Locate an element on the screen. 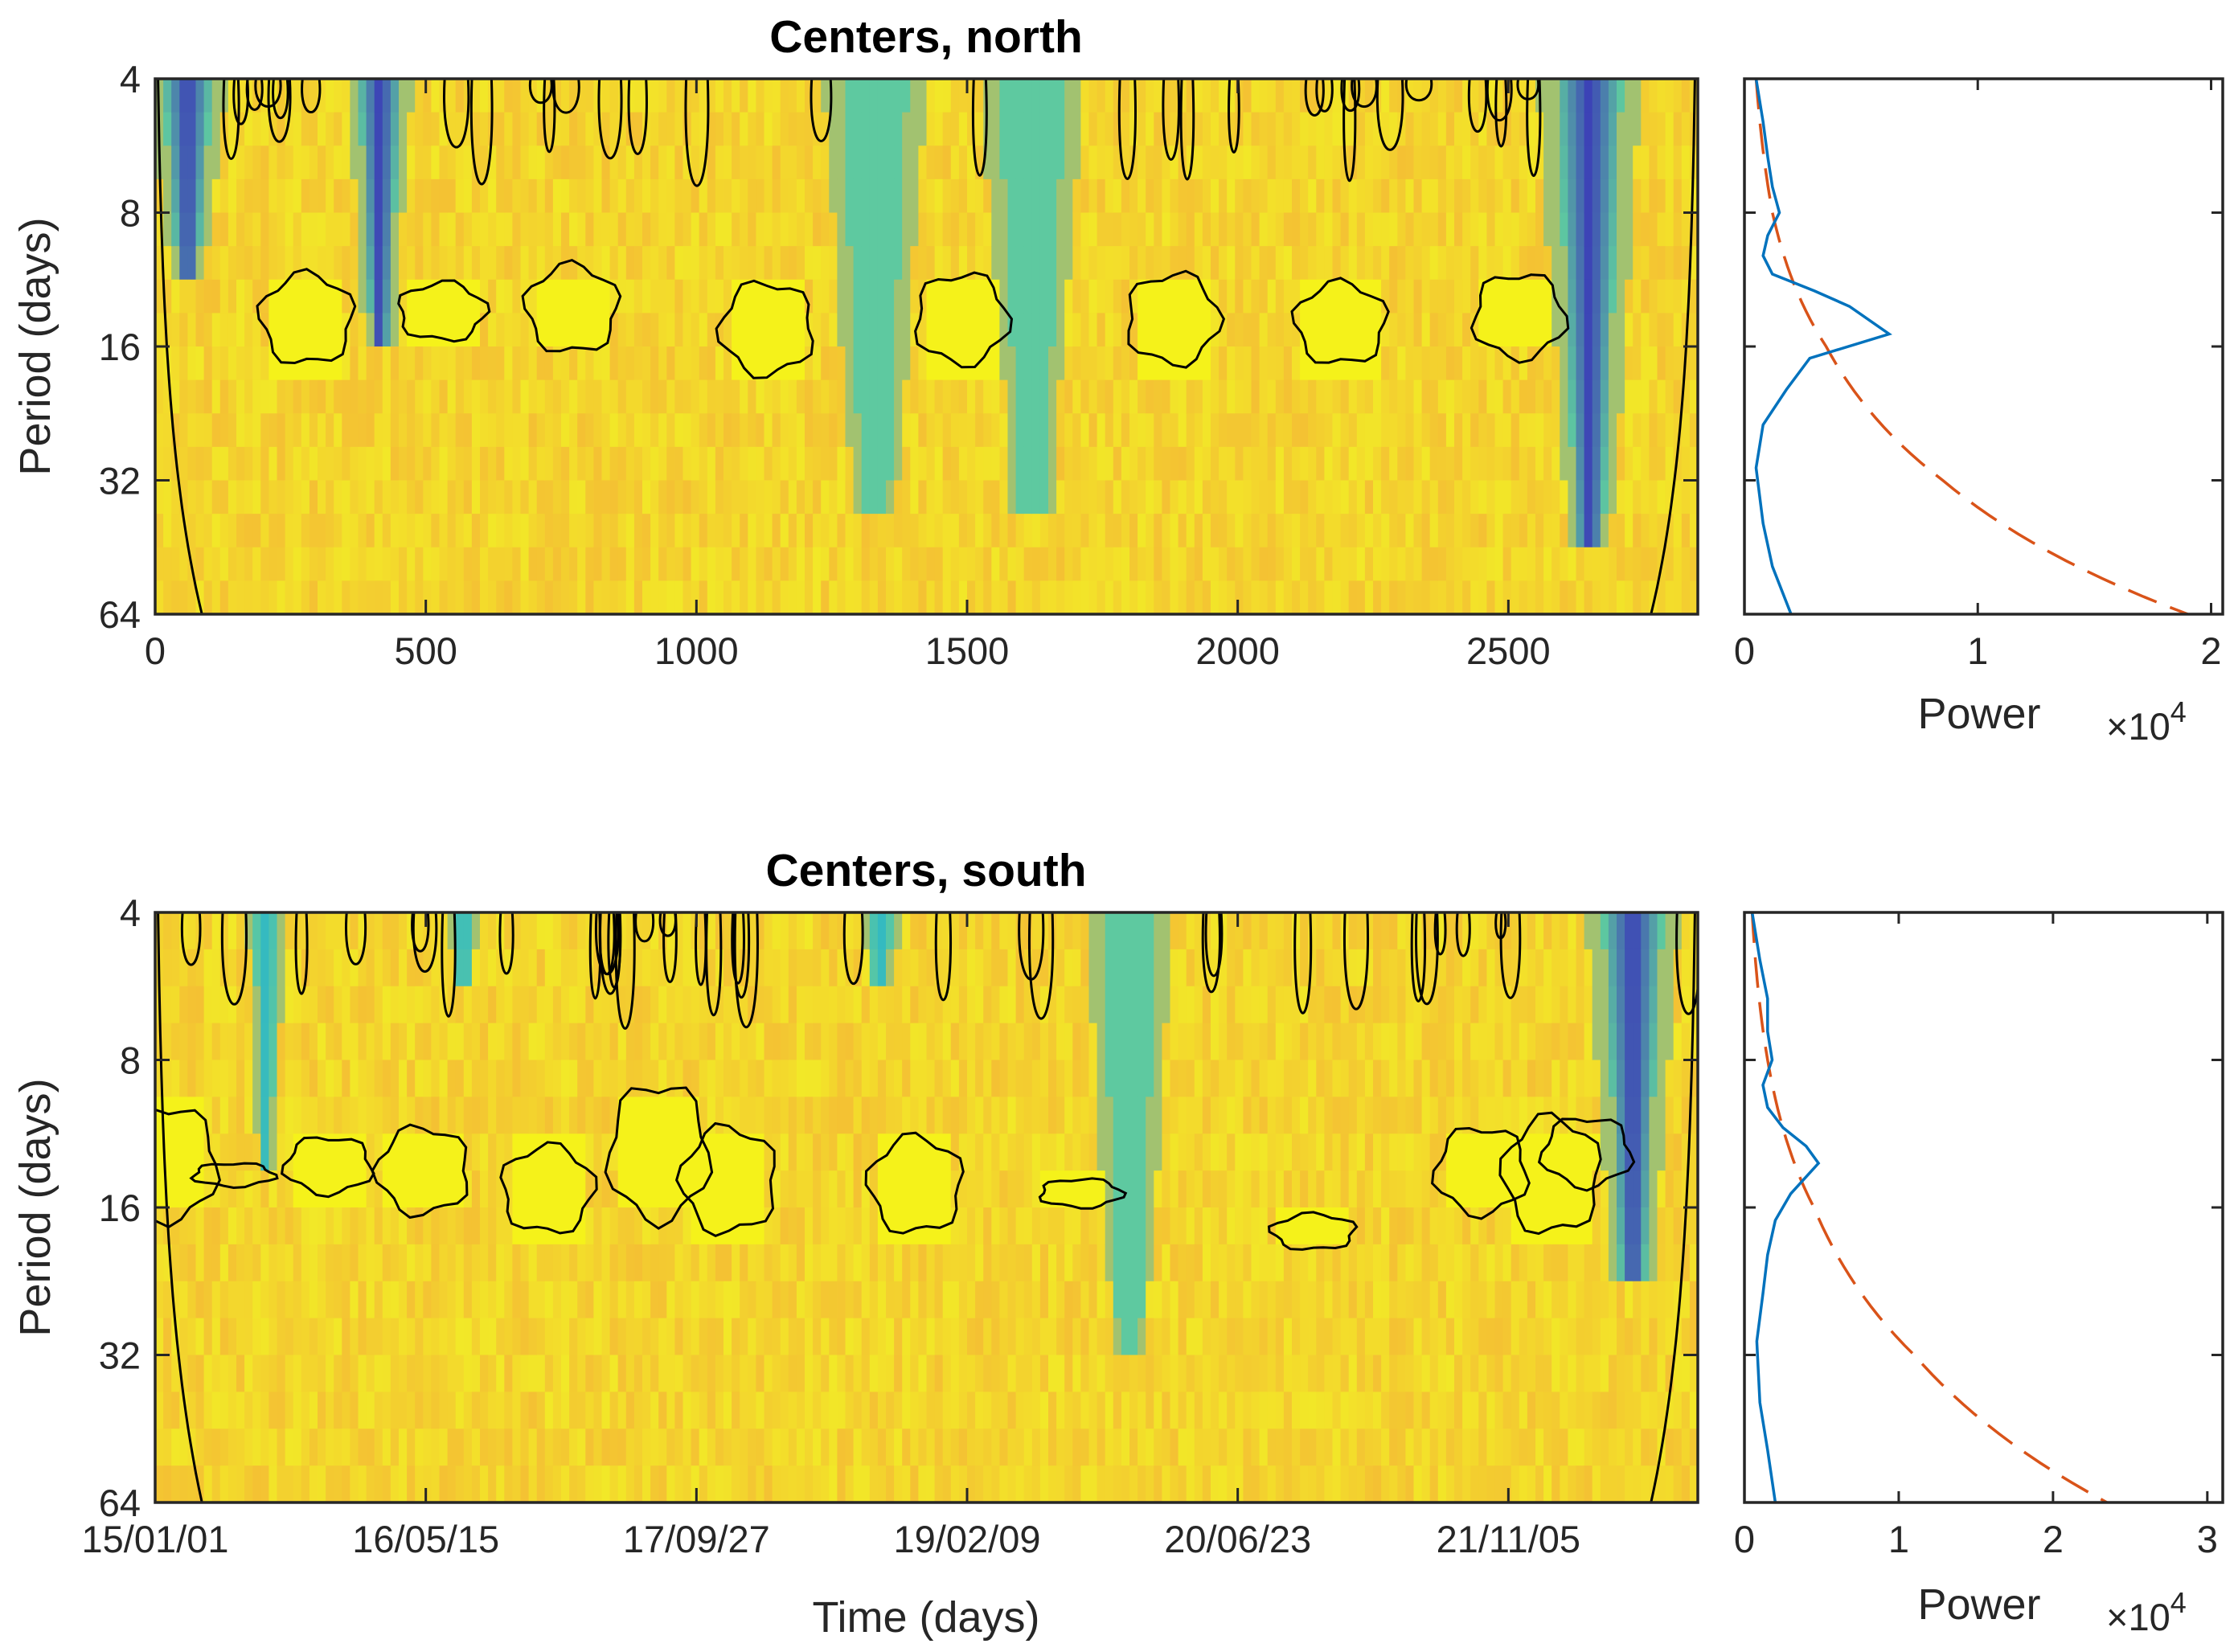  significance-contour is located at coordinates (1389, 115).